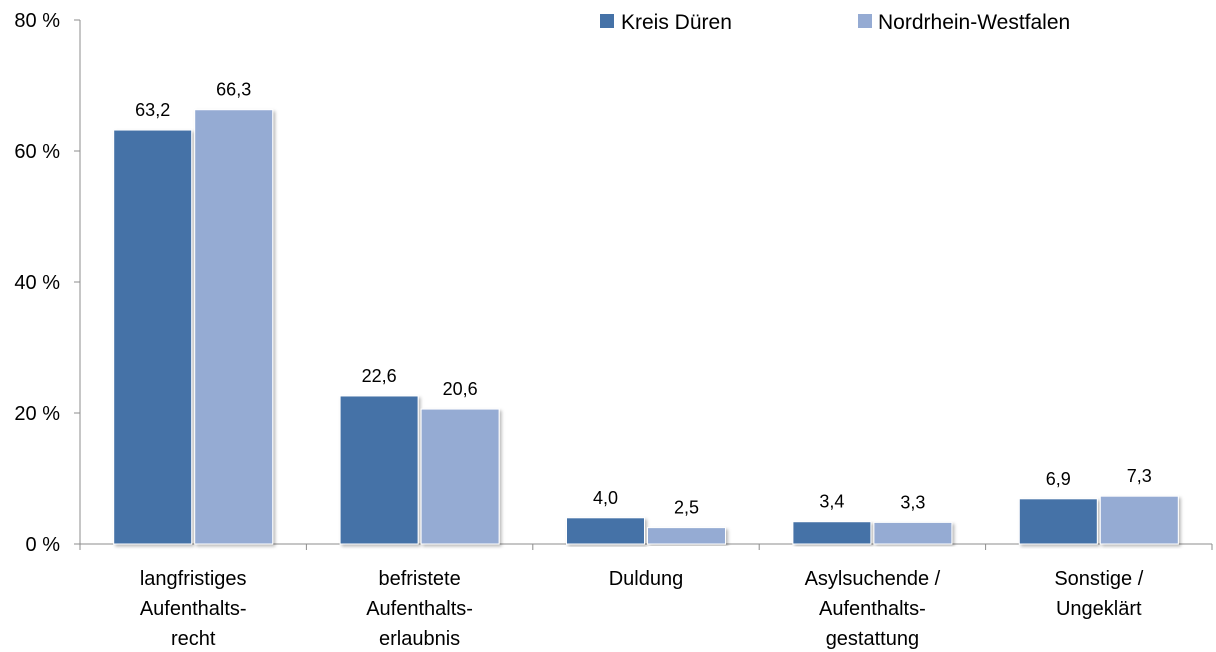 This screenshot has height=652, width=1216. I want to click on data-label: 3,3, so click(912, 502).